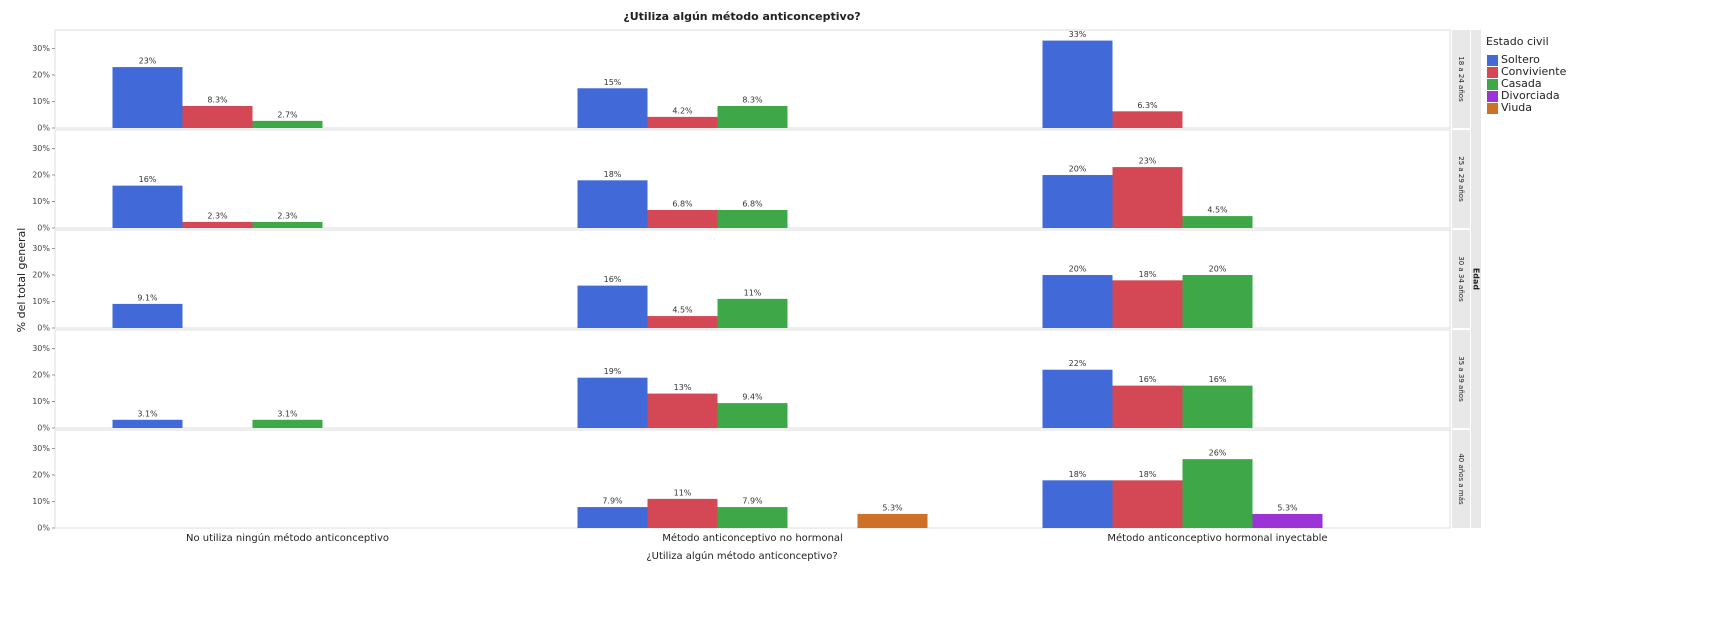 Image resolution: width=1732 pixels, height=618 pixels. Describe the element at coordinates (683, 387) in the screenshot. I see `value-label: 13%` at that location.